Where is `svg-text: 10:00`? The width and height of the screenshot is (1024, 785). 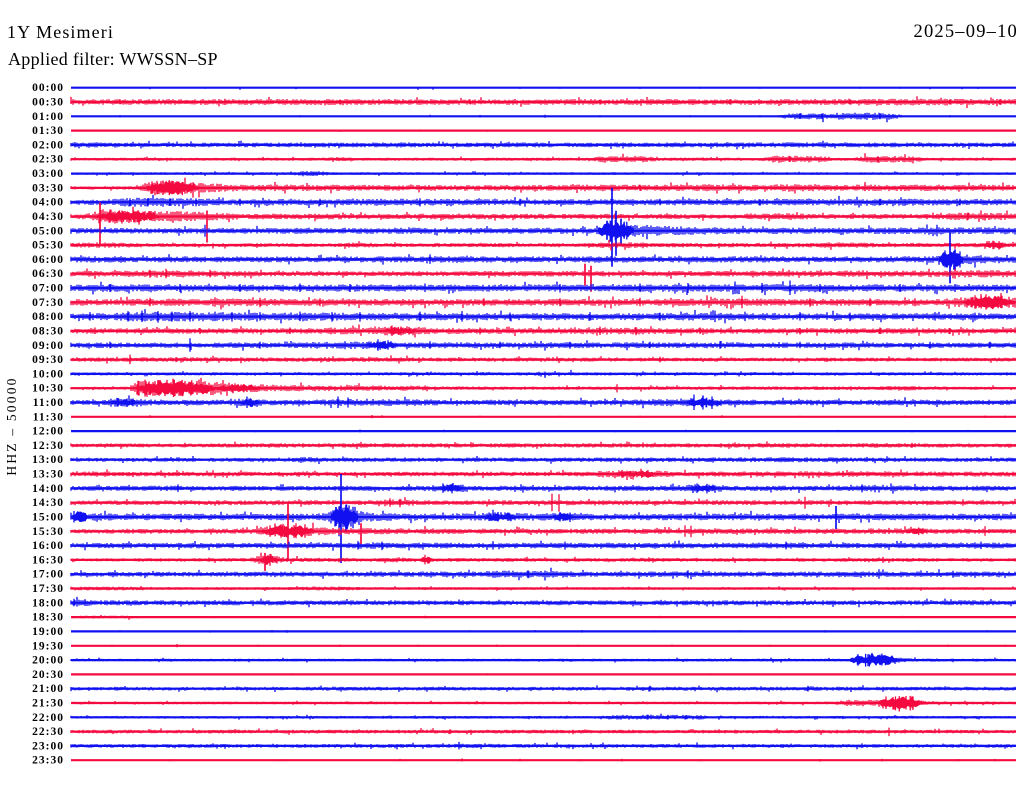
svg-text: 10:00 is located at coordinates (48, 374).